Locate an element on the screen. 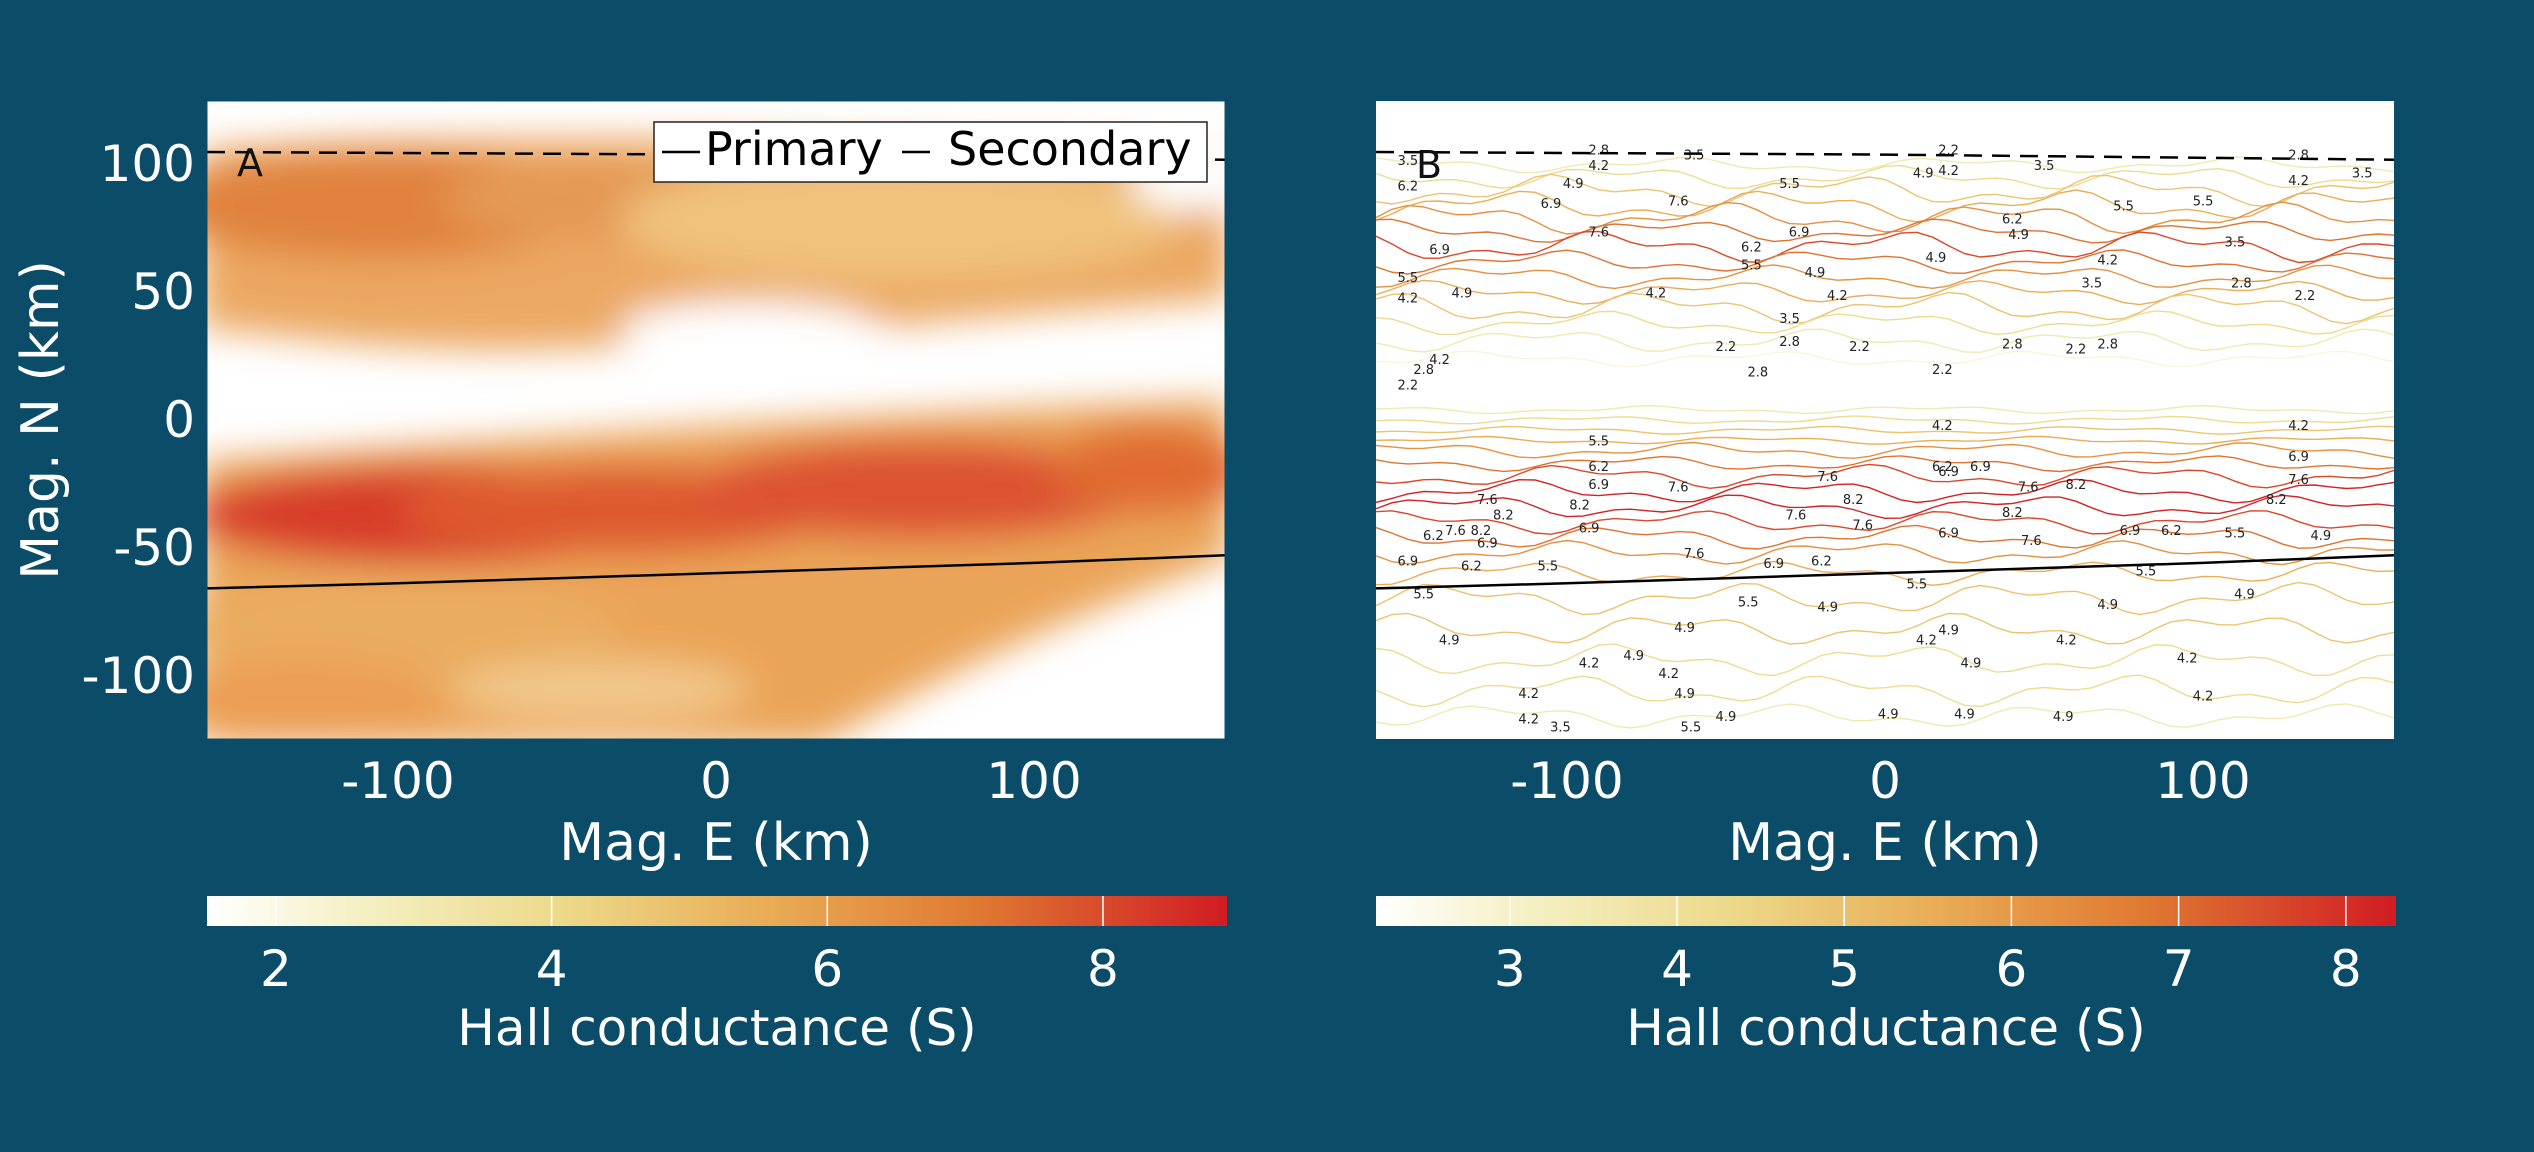 This screenshot has width=2534, height=1152. x-tick-label: -100 is located at coordinates (1566, 781).